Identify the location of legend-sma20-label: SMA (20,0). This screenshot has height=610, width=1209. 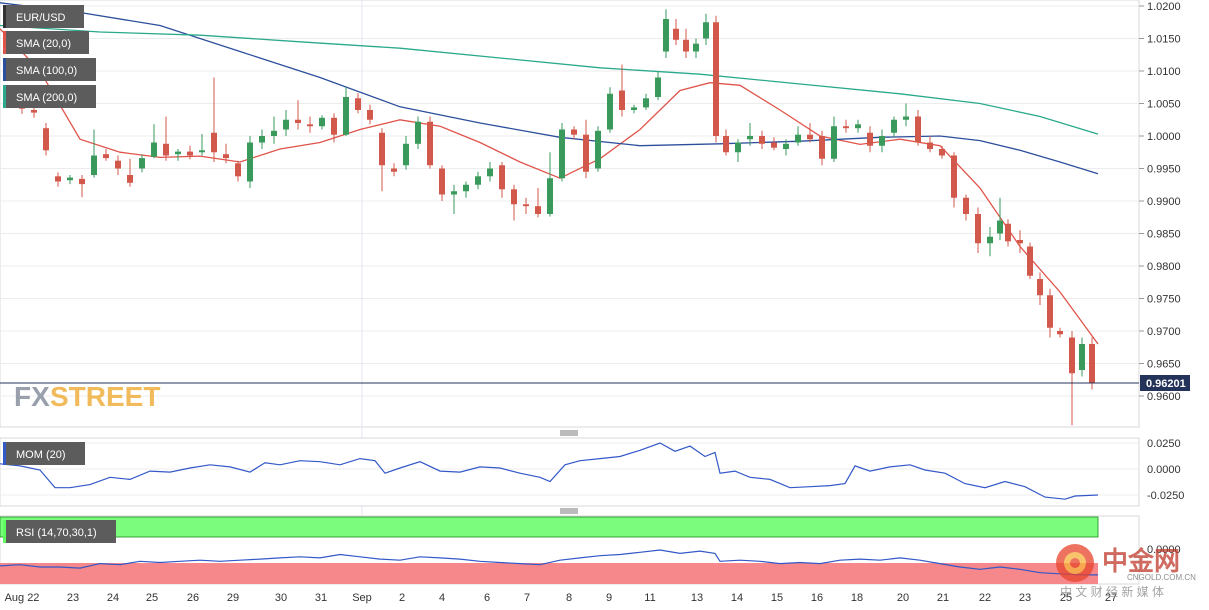
(43, 44).